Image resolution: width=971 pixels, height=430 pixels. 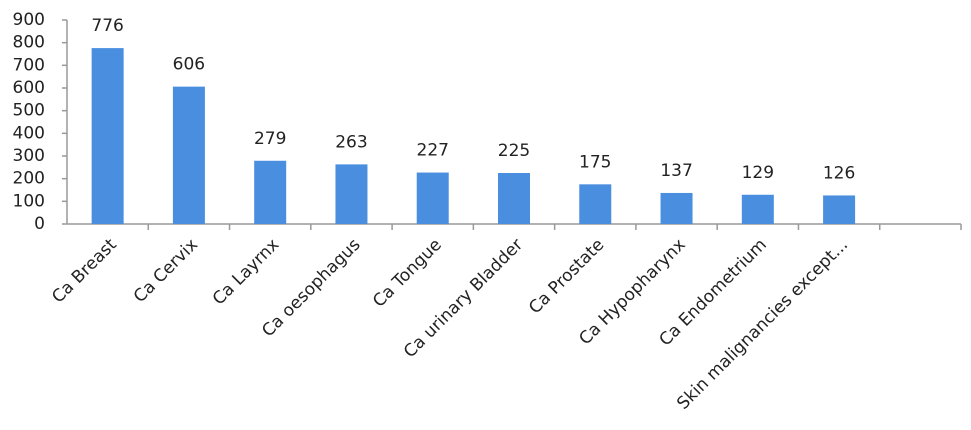 I want to click on value-label: 225, so click(x=514, y=151).